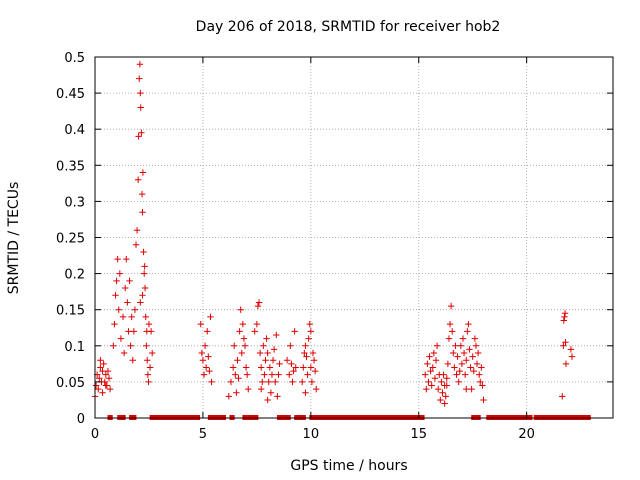 This screenshot has height=480, width=640. Describe the element at coordinates (14, 238) in the screenshot. I see `y-axis-label: SRMTID / TECUs` at that location.